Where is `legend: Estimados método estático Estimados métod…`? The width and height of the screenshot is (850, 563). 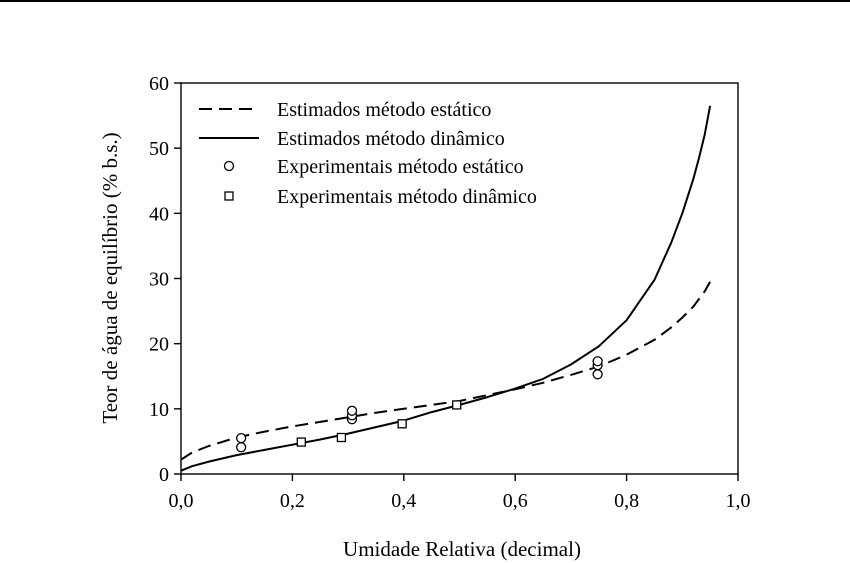 legend: Estimados método estático Estimados métod… is located at coordinates (368, 153).